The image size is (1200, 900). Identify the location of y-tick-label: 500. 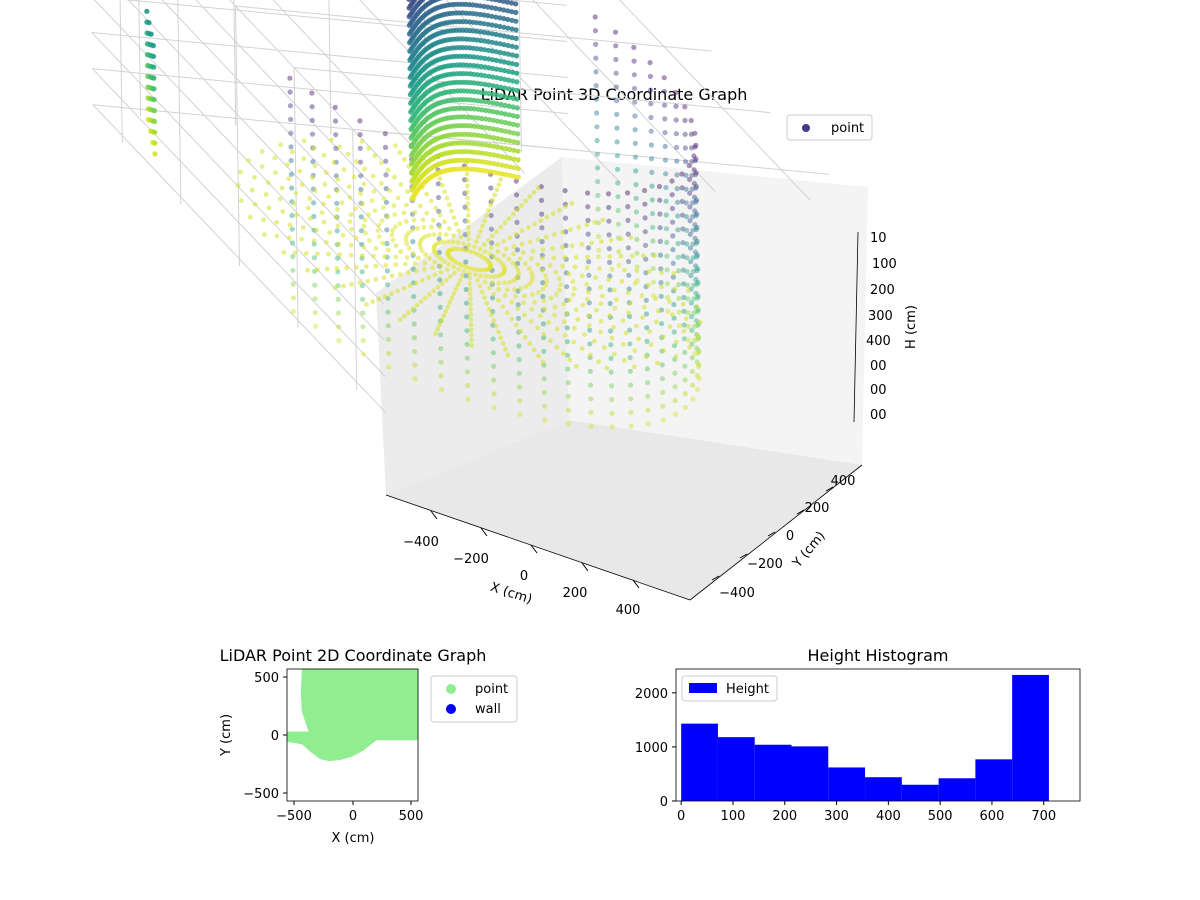
(266, 678).